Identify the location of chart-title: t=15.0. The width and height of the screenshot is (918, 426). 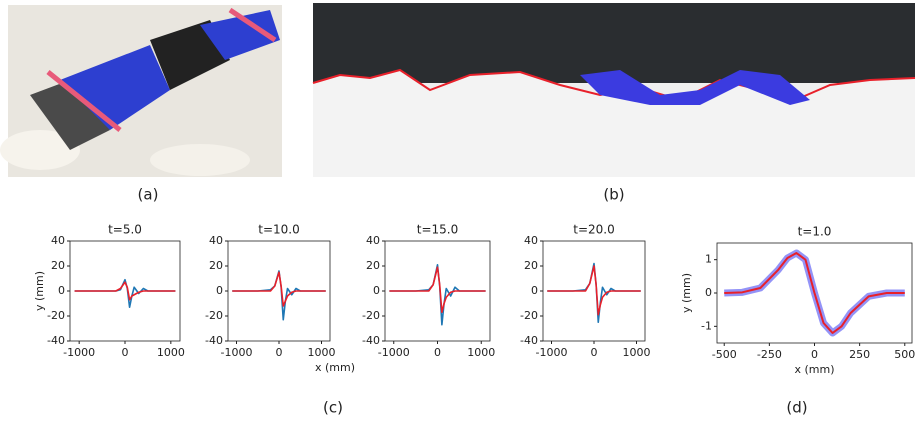
(437, 230).